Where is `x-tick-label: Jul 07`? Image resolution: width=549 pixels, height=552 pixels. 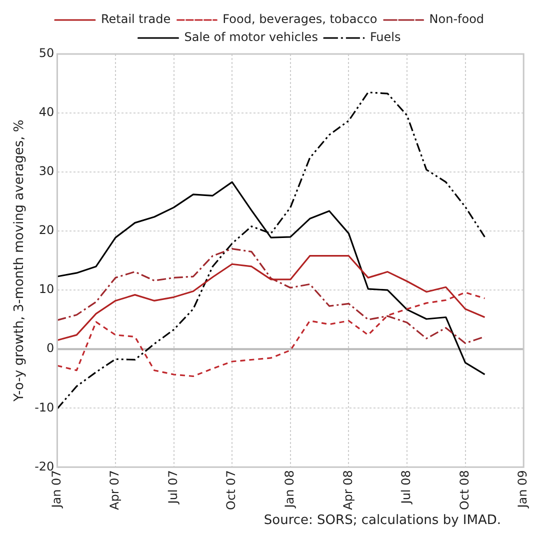
x-tick-label: Jul 07 is located at coordinates (173, 487).